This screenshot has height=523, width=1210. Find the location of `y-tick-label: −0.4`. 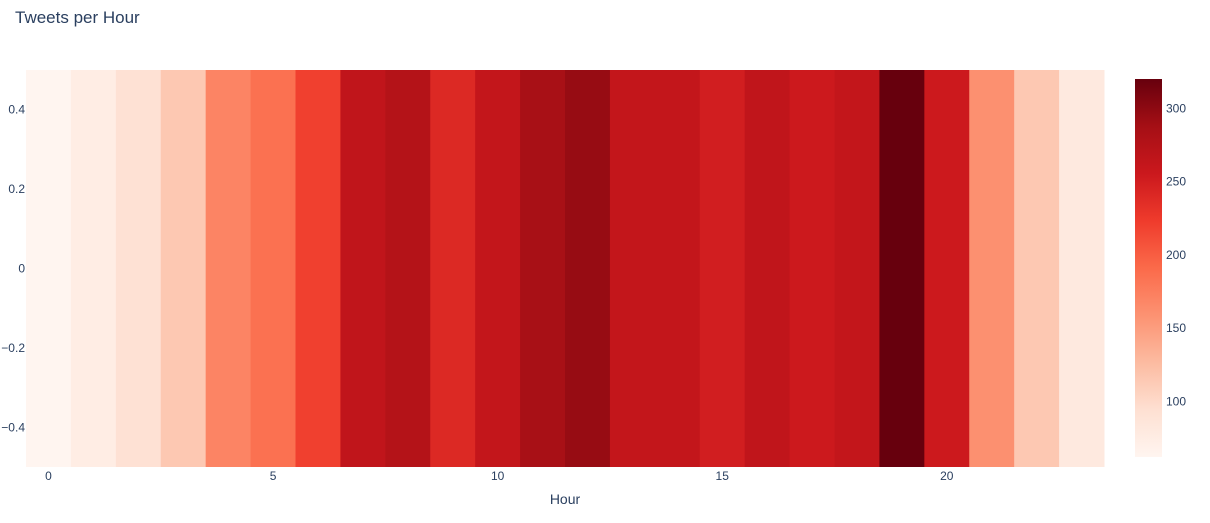

y-tick-label: −0.4 is located at coordinates (13, 427).